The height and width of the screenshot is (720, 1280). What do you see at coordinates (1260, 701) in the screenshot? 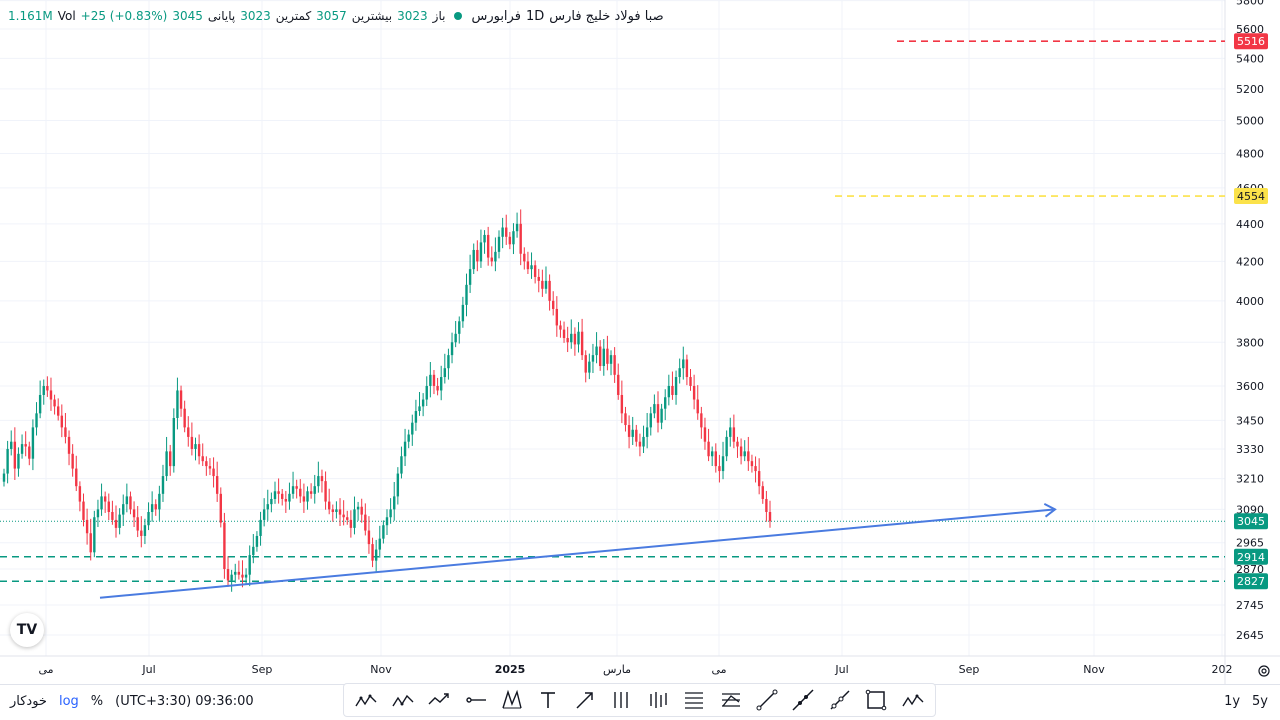
I see `range-5y-button: 5y` at bounding box center [1260, 701].